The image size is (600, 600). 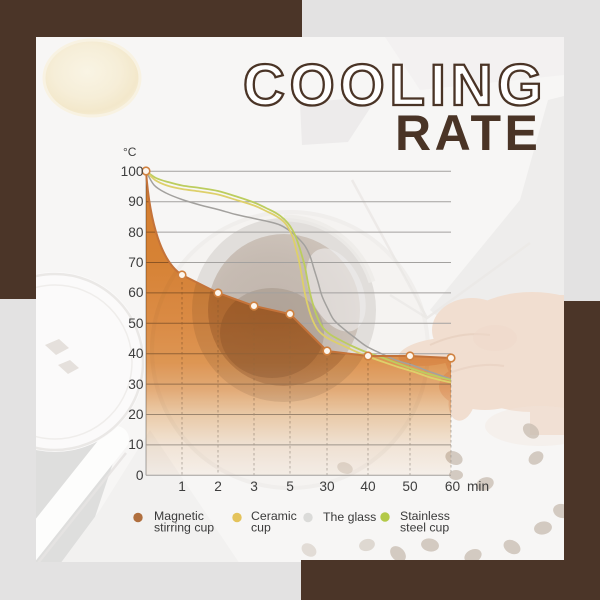 What do you see at coordinates (136, 201) in the screenshot?
I see `svg-text: 90` at bounding box center [136, 201].